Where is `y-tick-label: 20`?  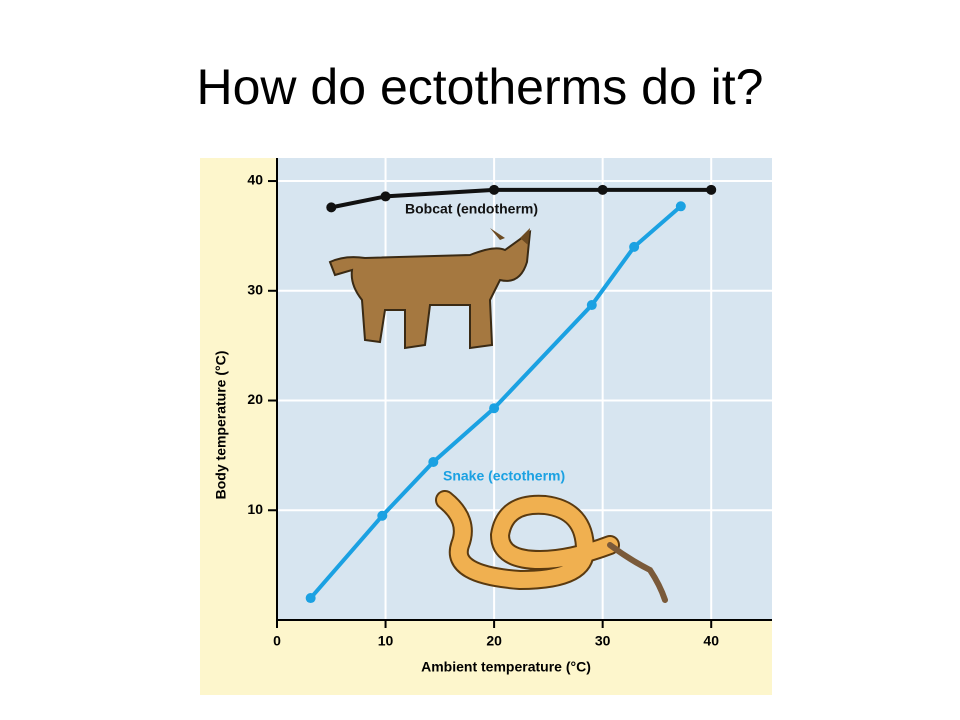 y-tick-label: 20 is located at coordinates (255, 399).